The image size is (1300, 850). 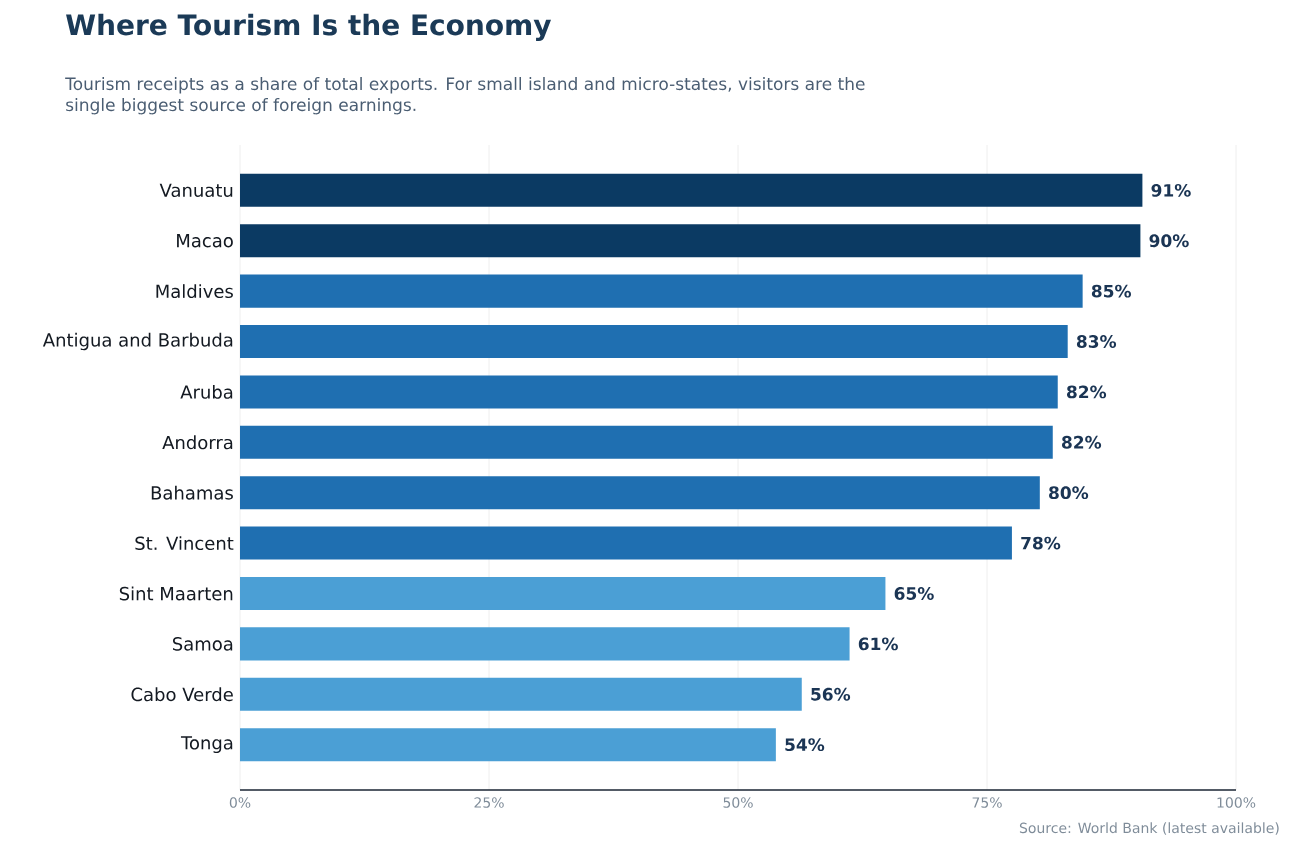 What do you see at coordinates (192, 492) in the screenshot?
I see `y-tick-label: Bahamas` at bounding box center [192, 492].